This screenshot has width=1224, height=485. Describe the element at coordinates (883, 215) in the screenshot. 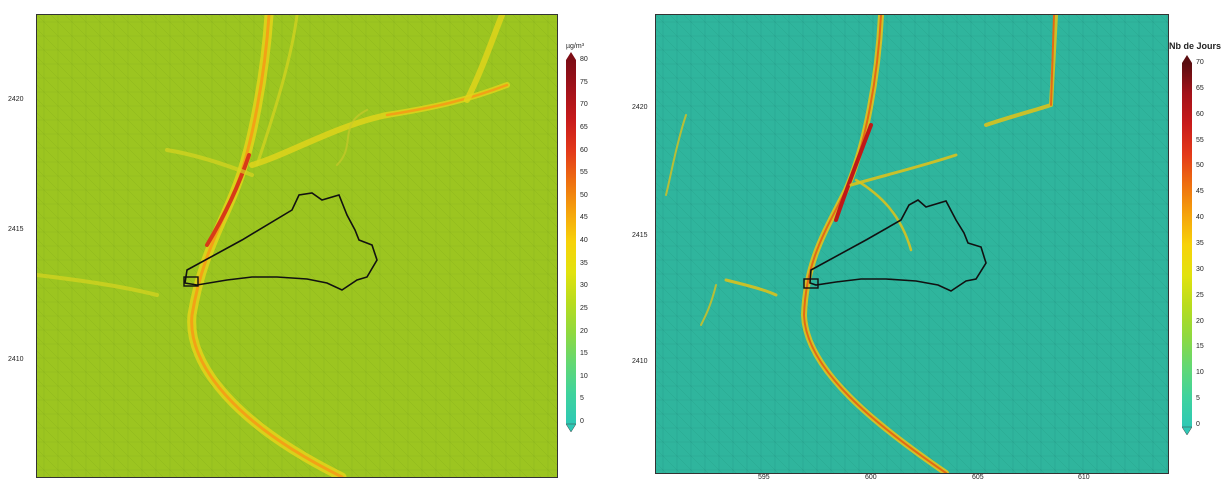

I see `road-spur` at that location.